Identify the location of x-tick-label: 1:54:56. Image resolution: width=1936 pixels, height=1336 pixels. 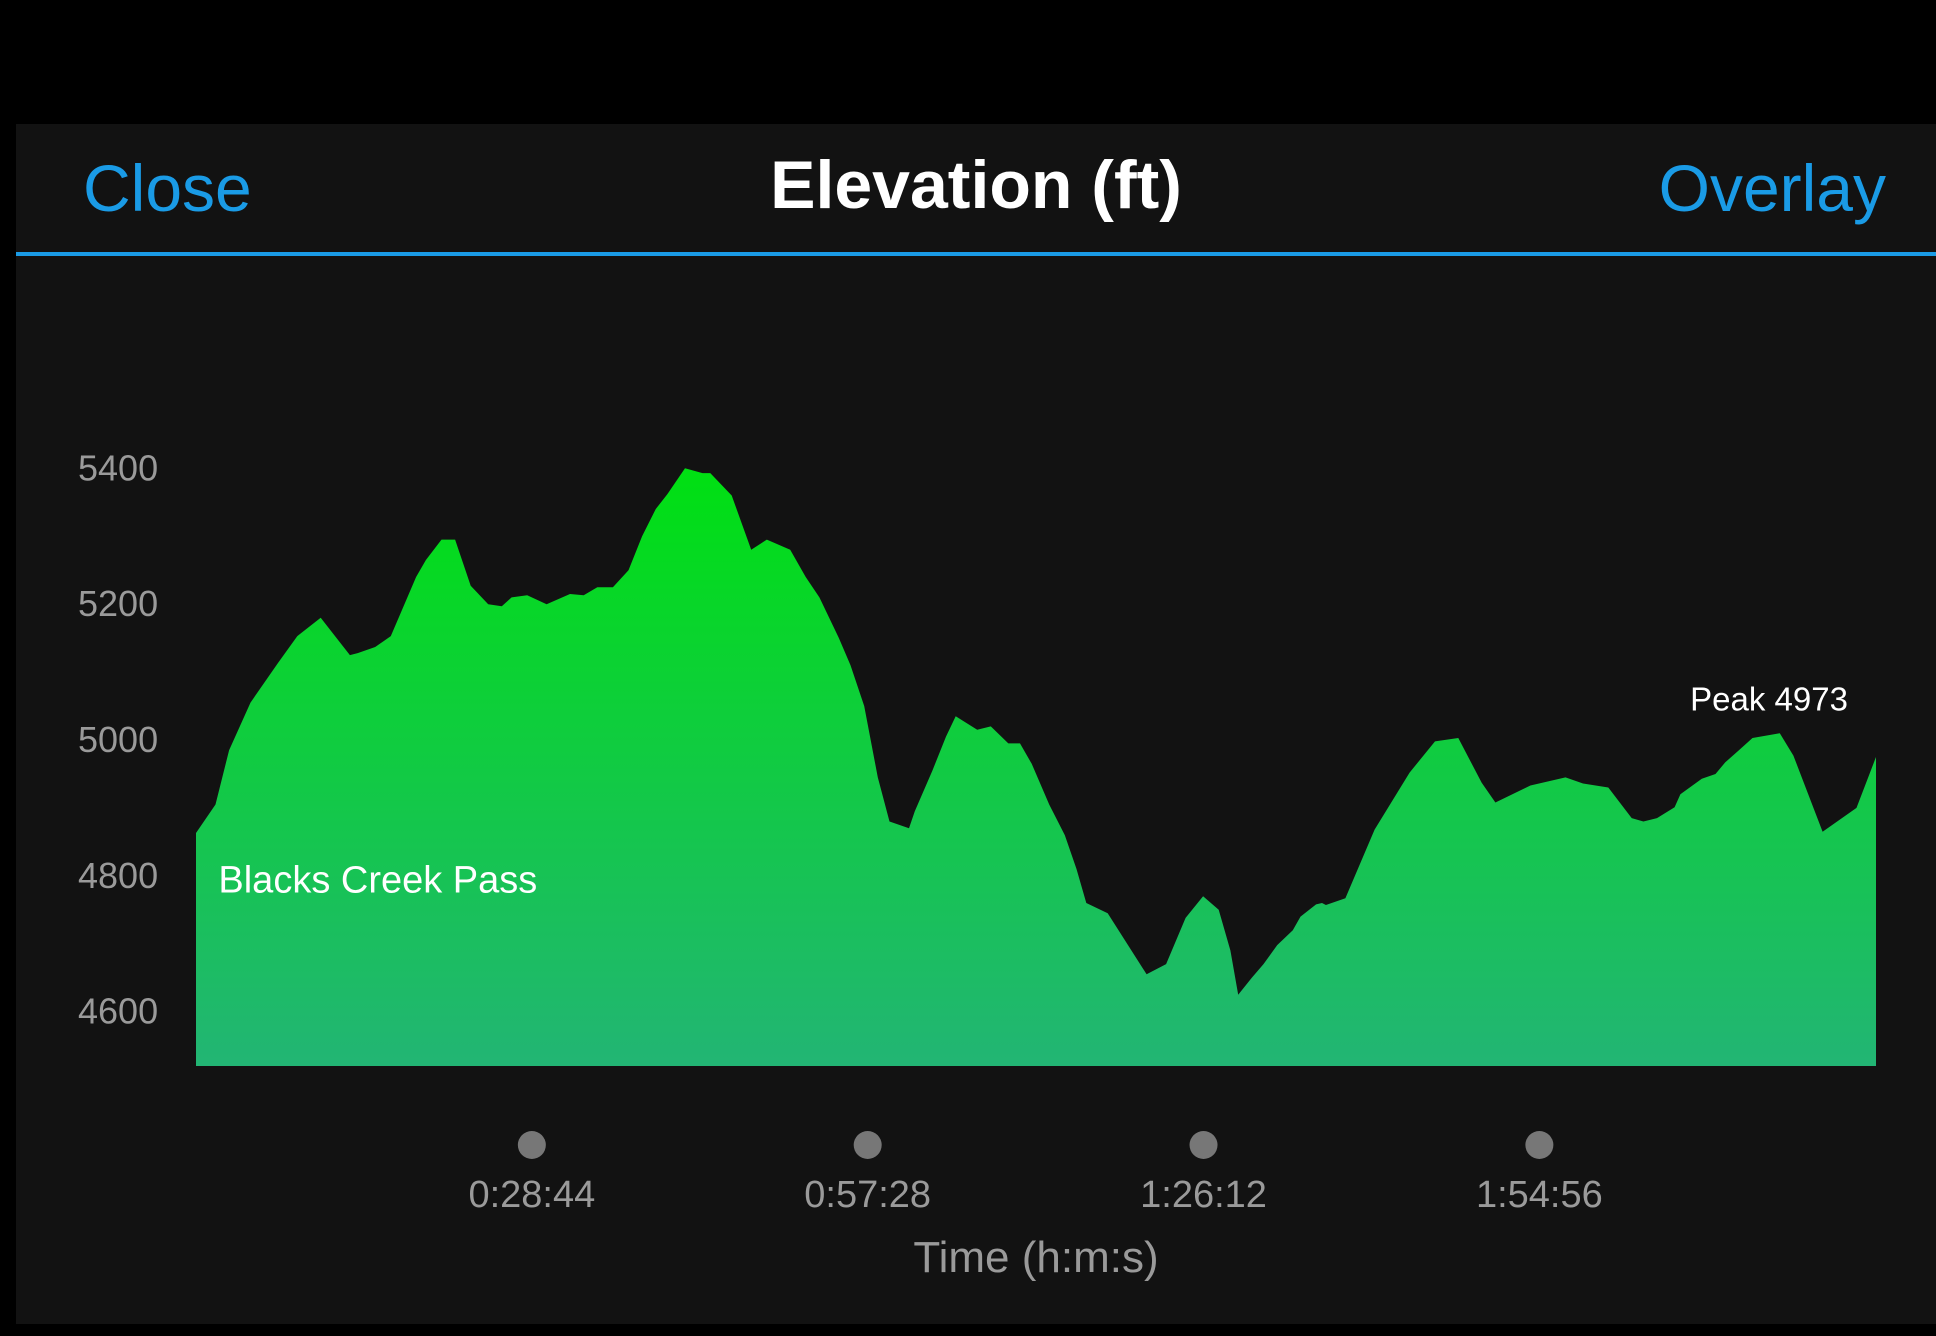
(1539, 1195).